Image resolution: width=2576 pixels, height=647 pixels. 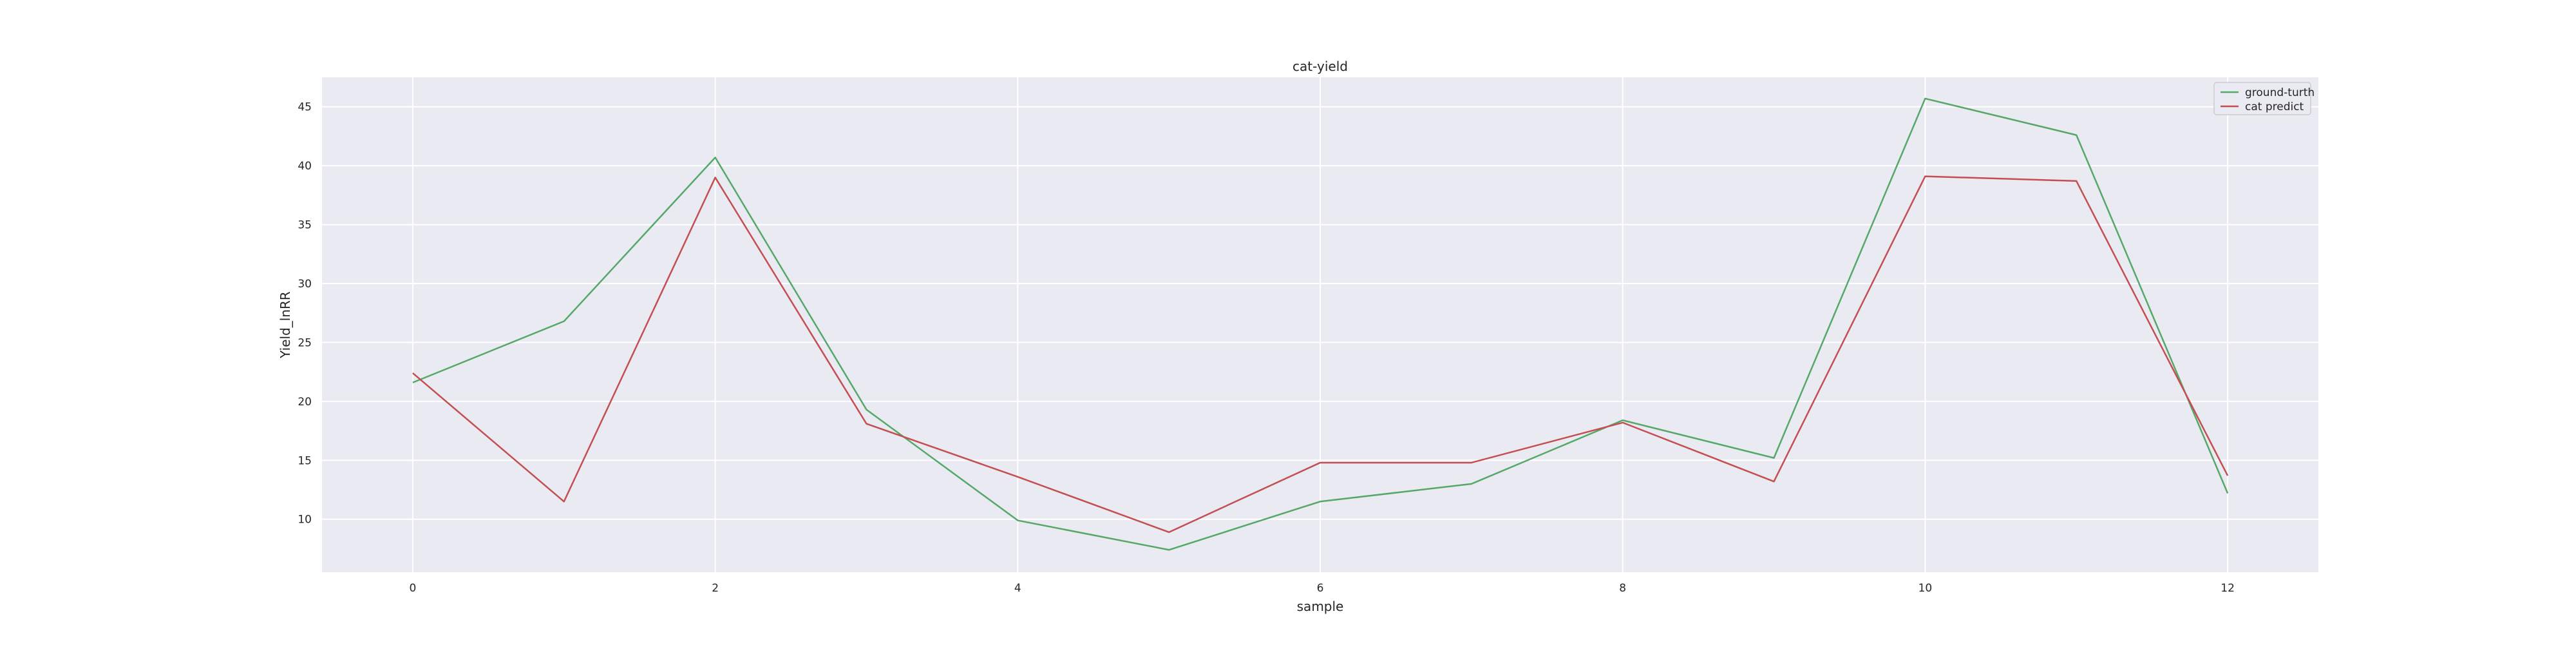 I want to click on y-tick-label: 45, so click(x=305, y=107).